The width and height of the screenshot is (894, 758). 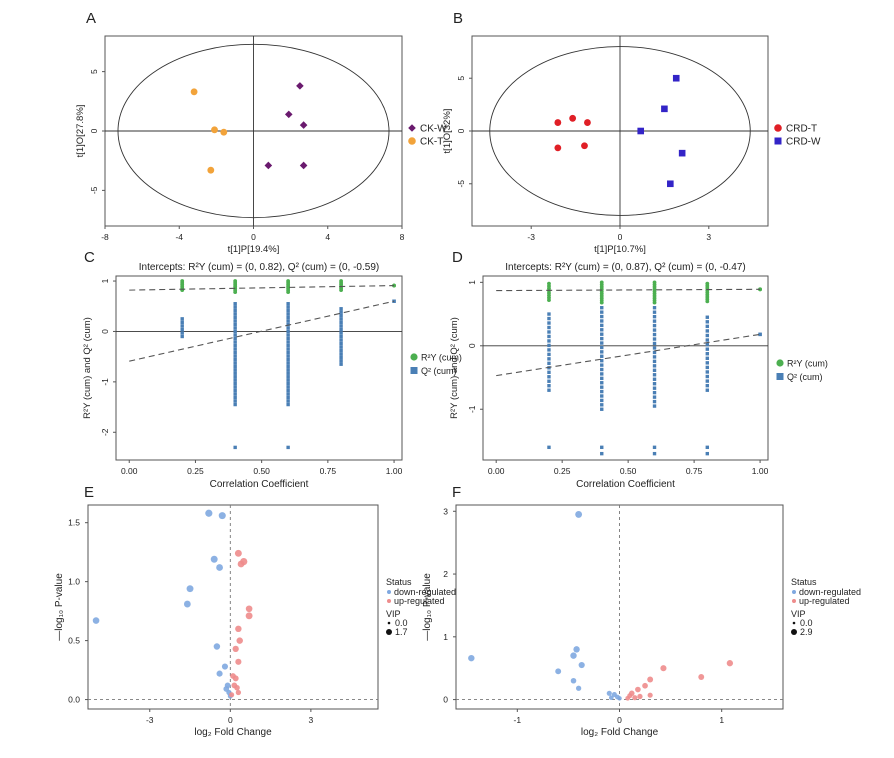 What do you see at coordinates (628, 355) in the screenshot?
I see `q2-regression-line` at bounding box center [628, 355].